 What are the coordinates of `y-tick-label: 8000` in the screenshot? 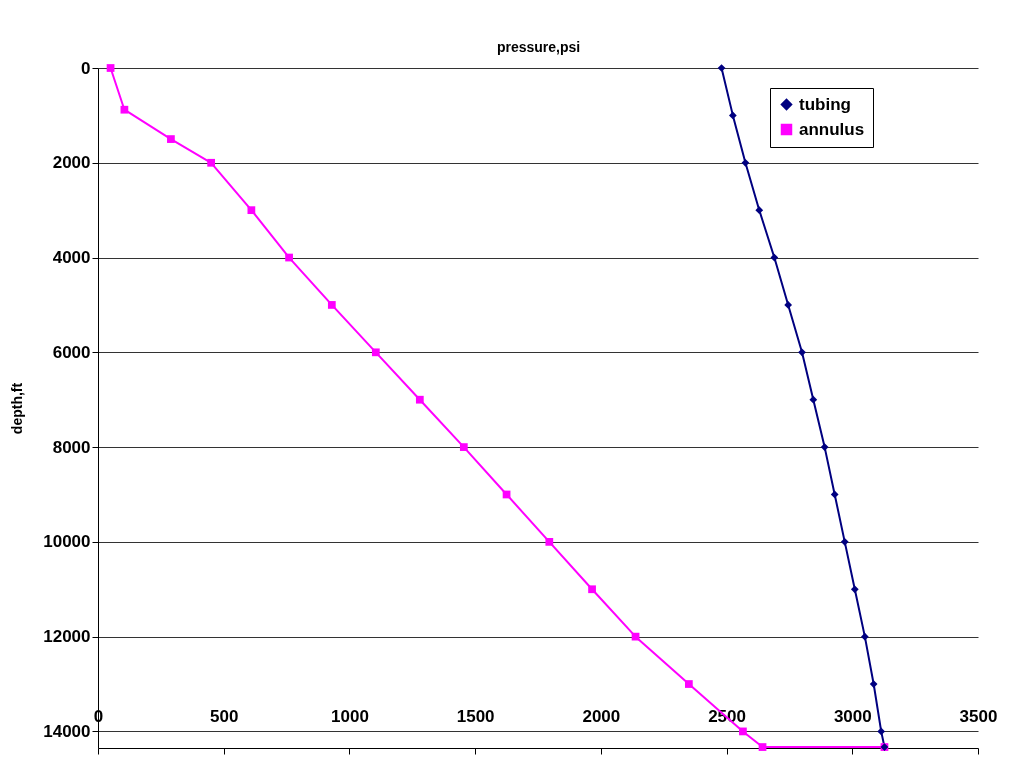 It's located at (71, 447).